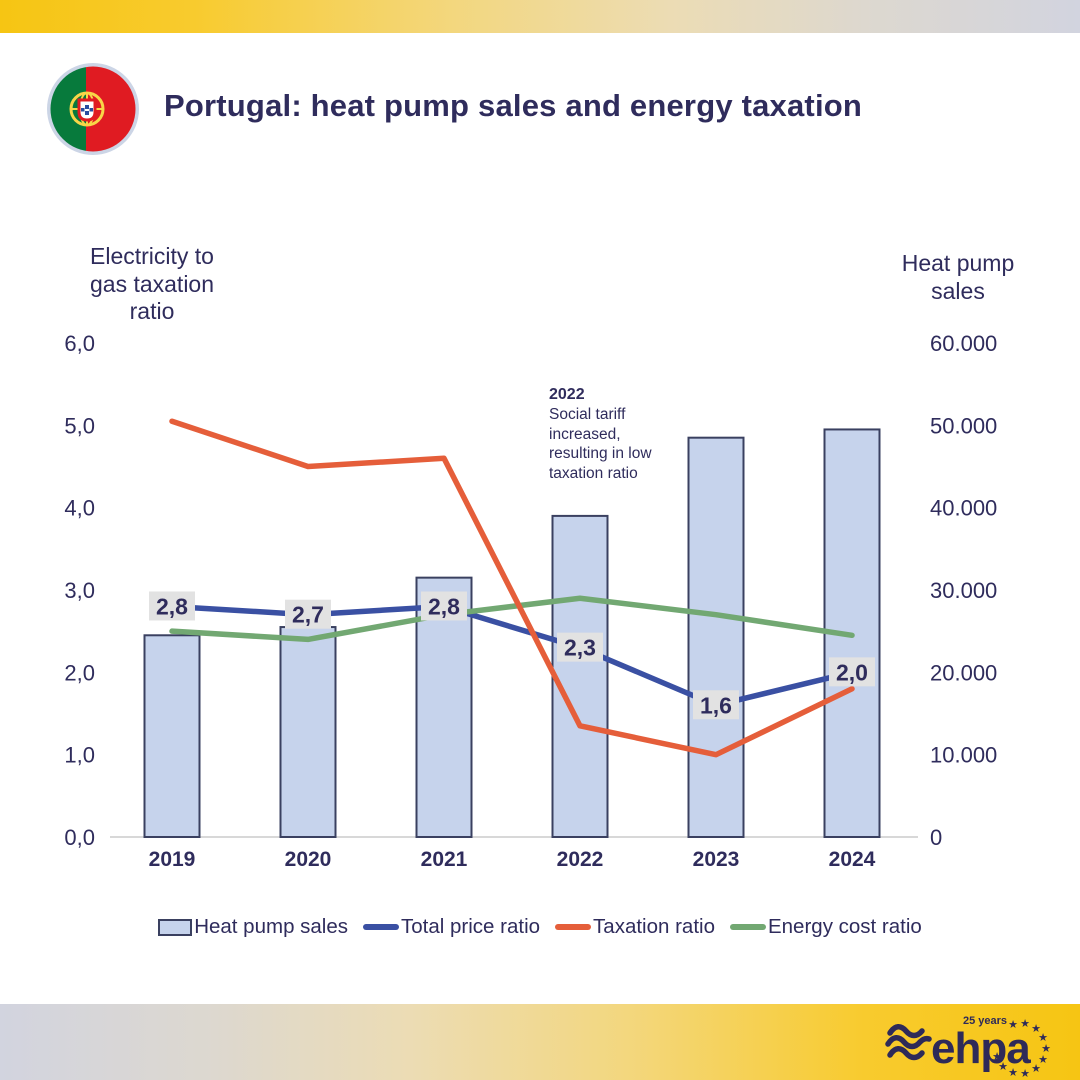 The width and height of the screenshot is (1080, 1080). I want to click on right-axis-tick: 40.000, so click(963, 508).